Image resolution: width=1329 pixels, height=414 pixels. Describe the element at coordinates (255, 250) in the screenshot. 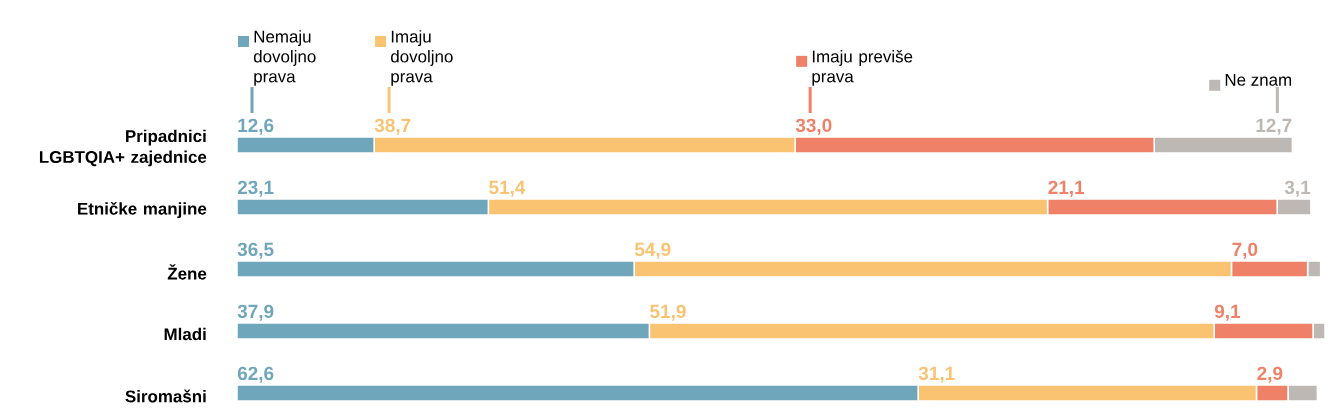

I see `data-label: 36,5` at that location.